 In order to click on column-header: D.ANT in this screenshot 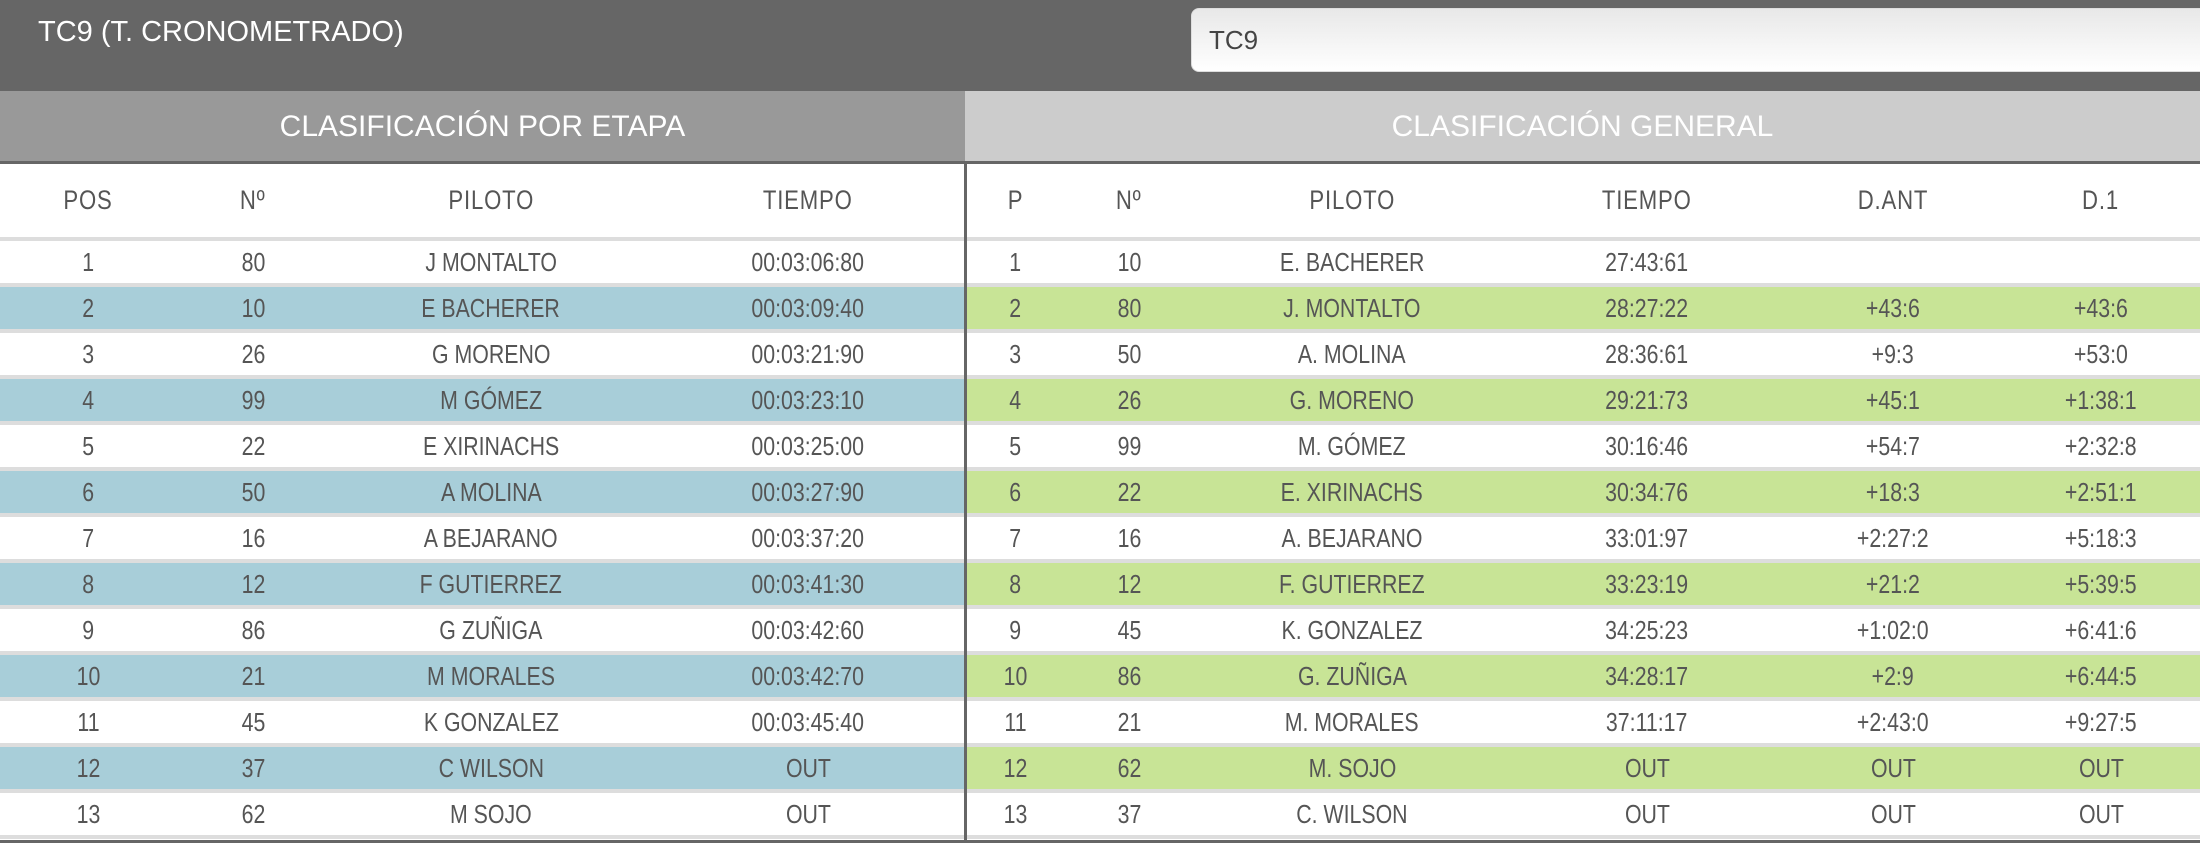, I will do `click(1893, 200)`.